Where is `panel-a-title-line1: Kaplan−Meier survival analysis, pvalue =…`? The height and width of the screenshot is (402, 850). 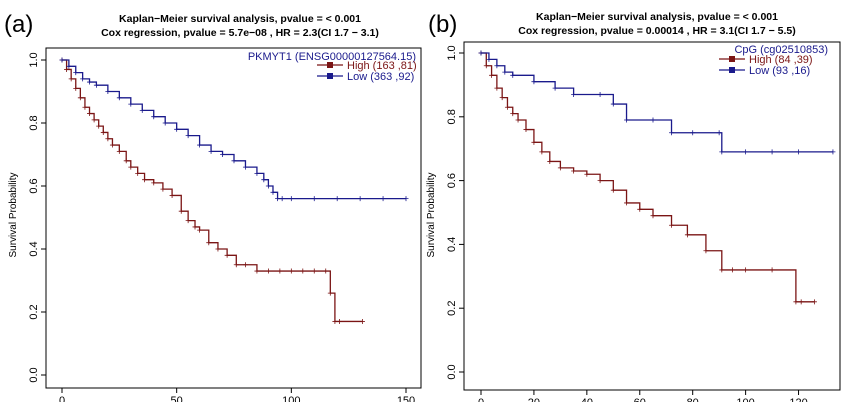 panel-a-title-line1: Kaplan−Meier survival analysis, pvalue =… is located at coordinates (240, 19).